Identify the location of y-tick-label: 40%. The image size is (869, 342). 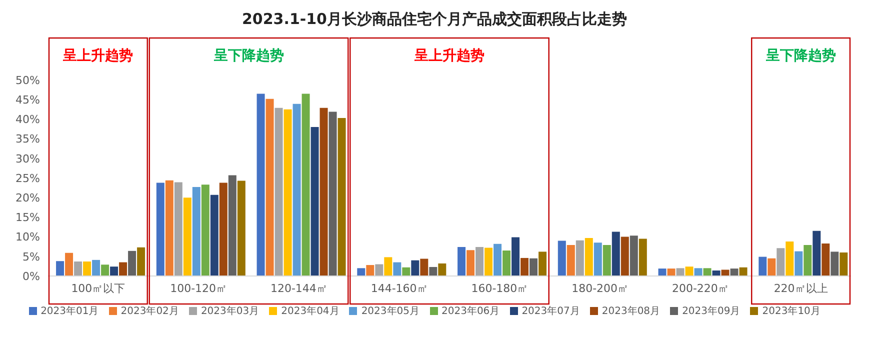
(28, 119).